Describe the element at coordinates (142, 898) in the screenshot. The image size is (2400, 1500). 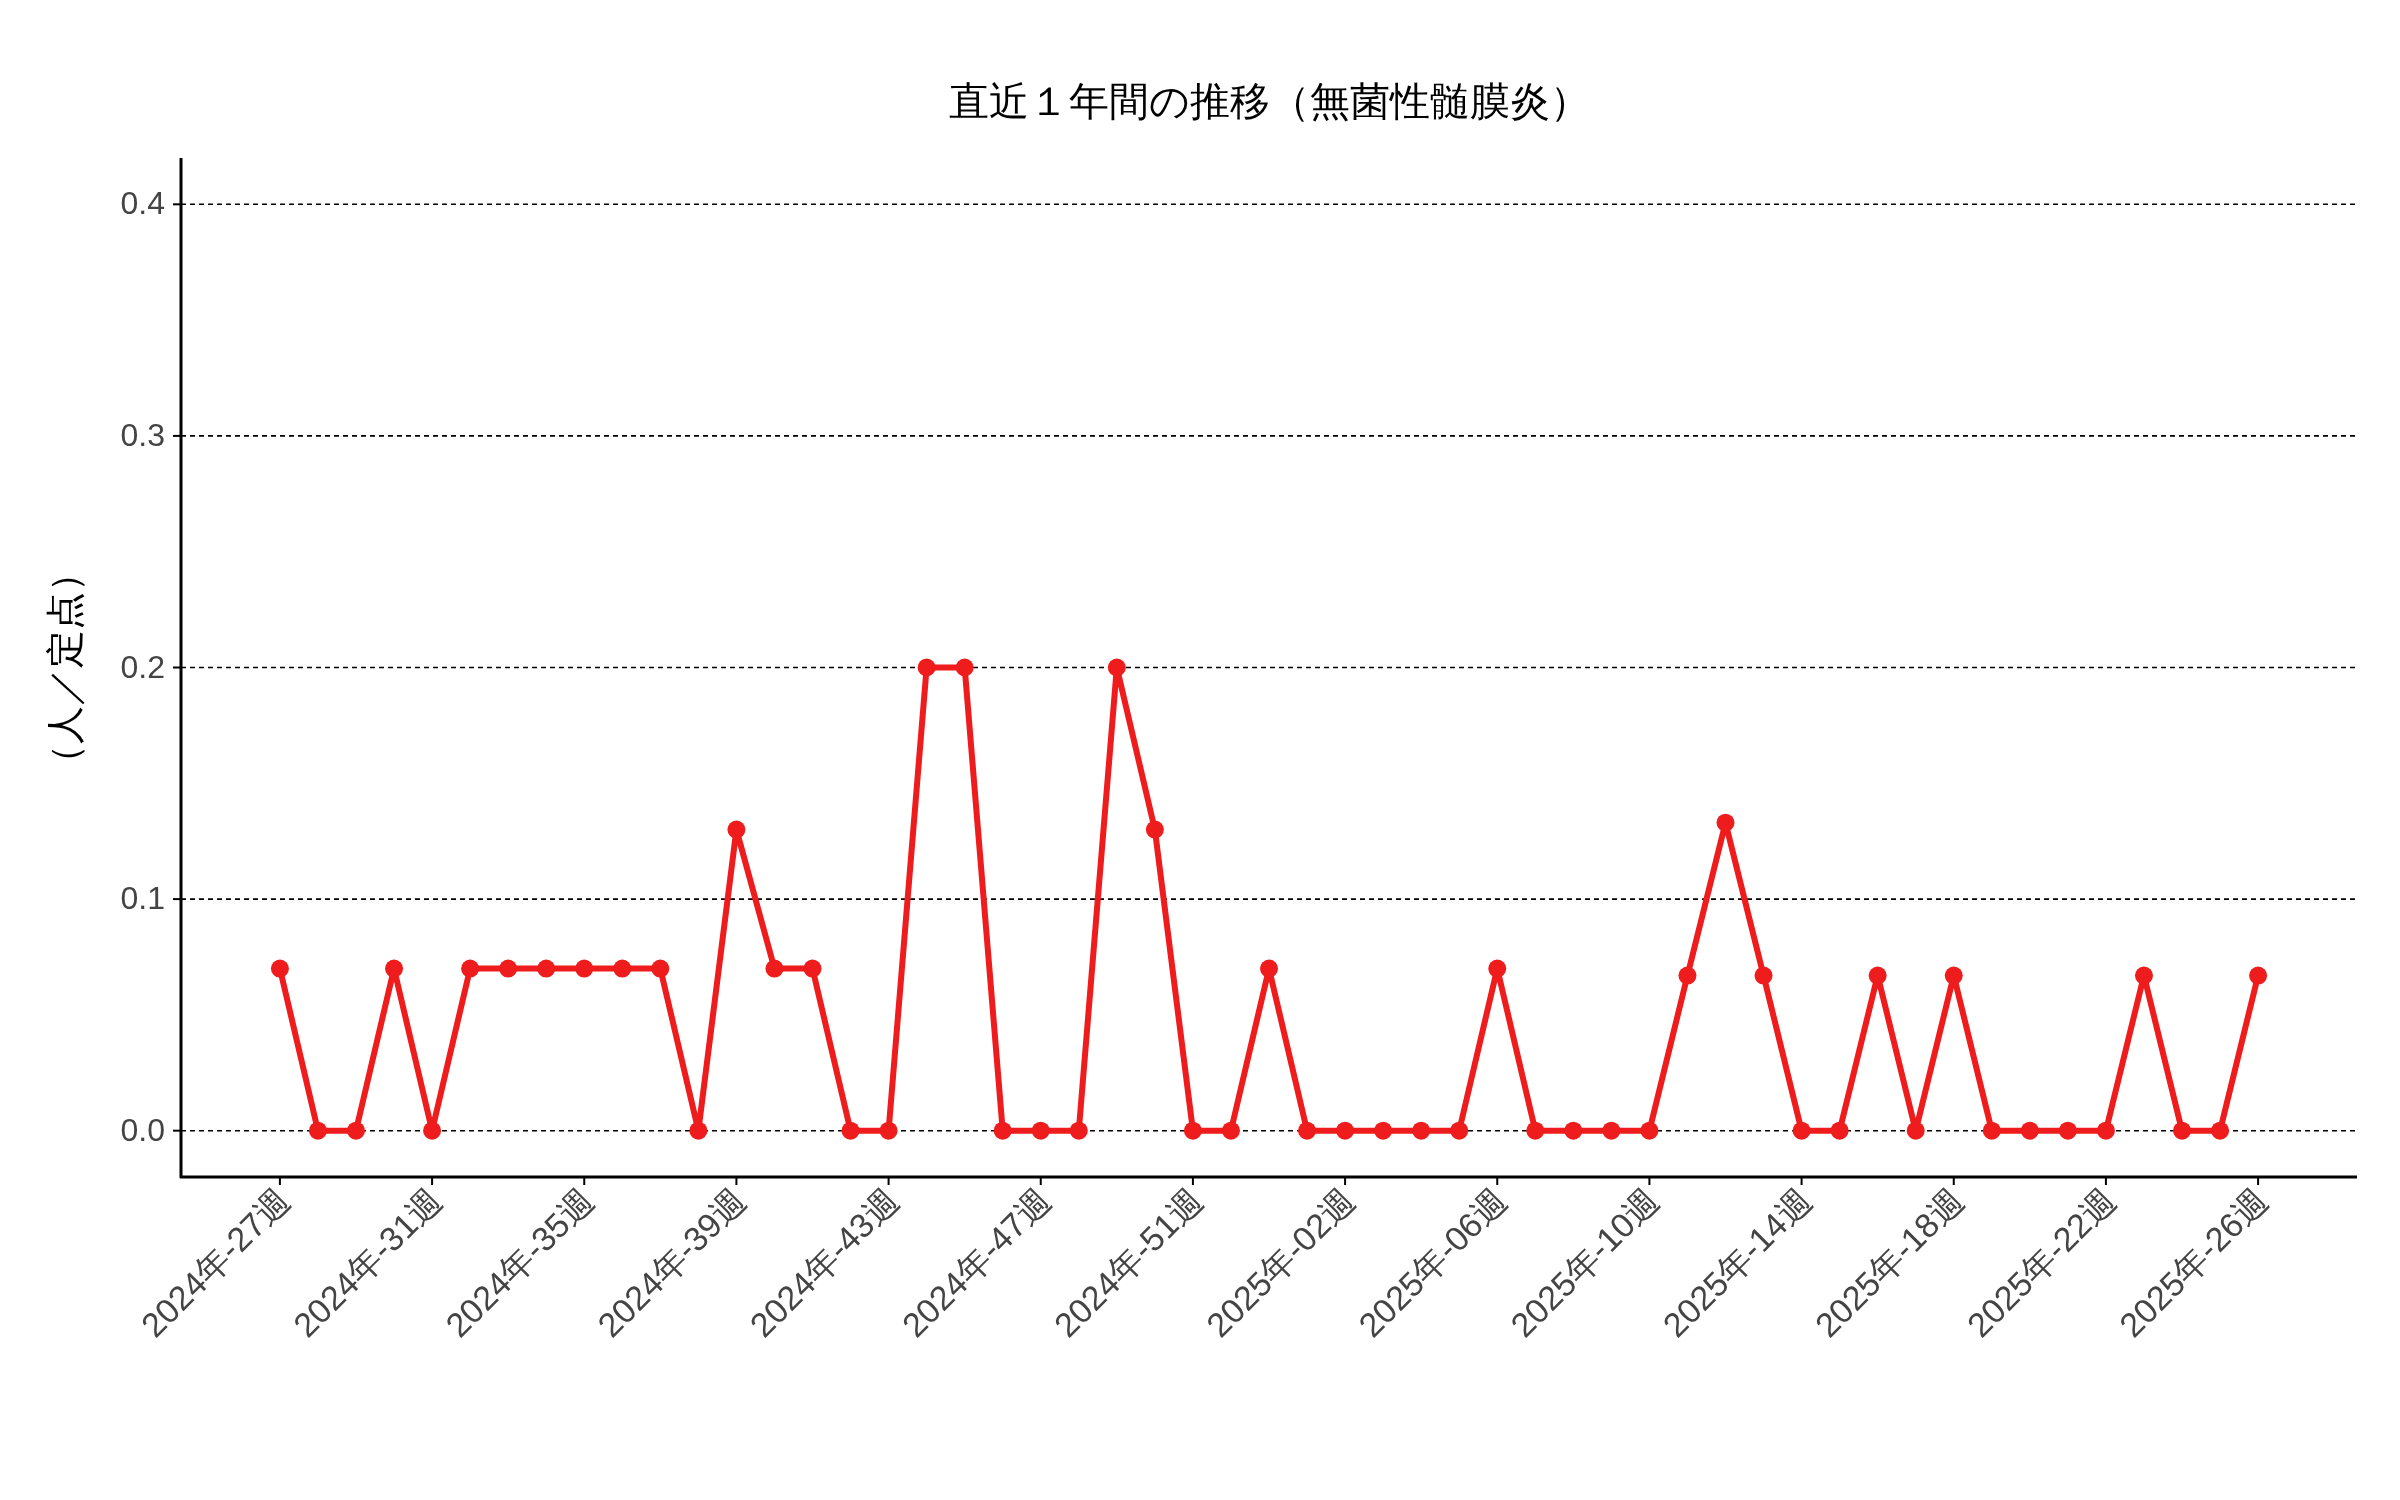
I see `y-tick-label: 0.1` at that location.